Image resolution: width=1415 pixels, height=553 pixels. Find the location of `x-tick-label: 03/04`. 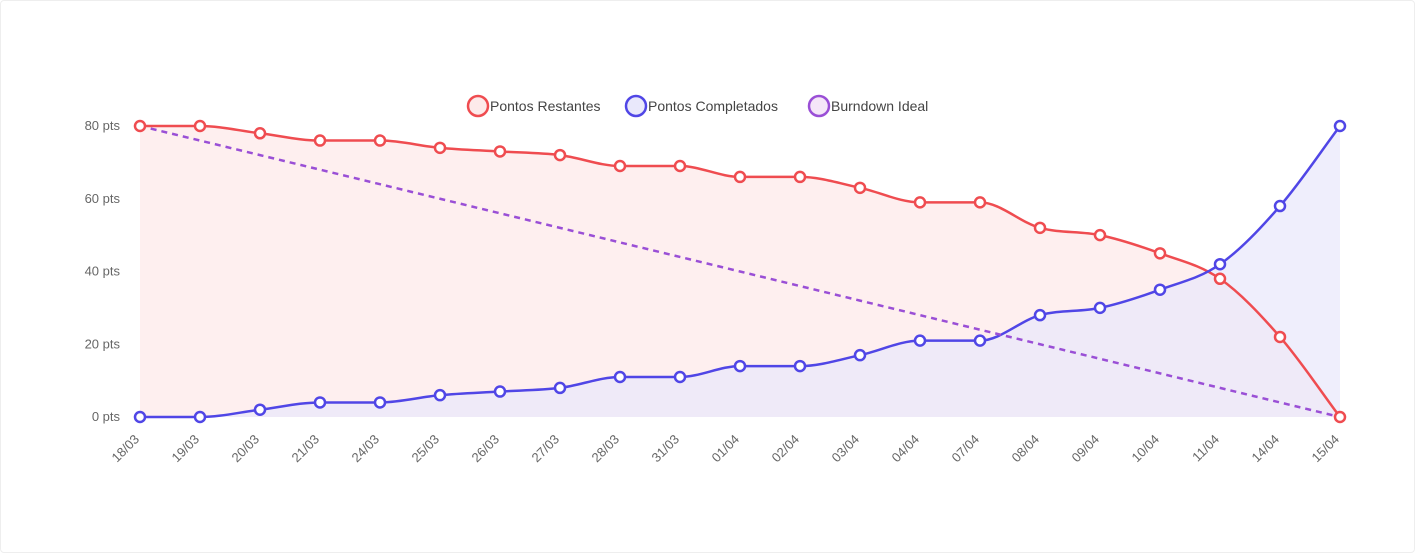

x-tick-label: 03/04 is located at coordinates (846, 449).